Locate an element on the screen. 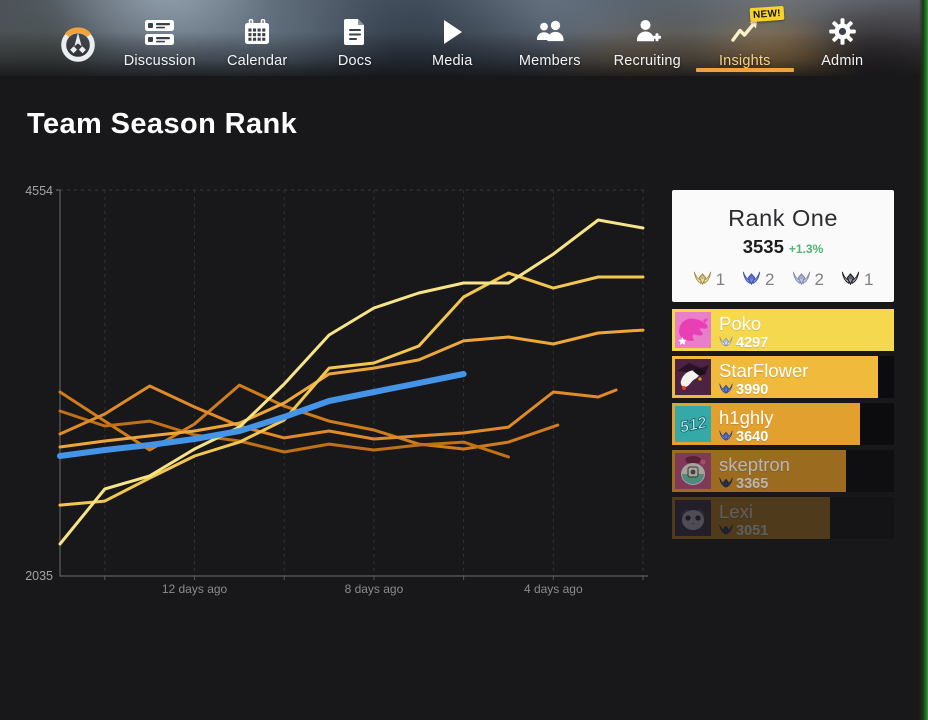 The image size is (928, 720). roster-row-lexi: Lexi 3051 is located at coordinates (783, 518).